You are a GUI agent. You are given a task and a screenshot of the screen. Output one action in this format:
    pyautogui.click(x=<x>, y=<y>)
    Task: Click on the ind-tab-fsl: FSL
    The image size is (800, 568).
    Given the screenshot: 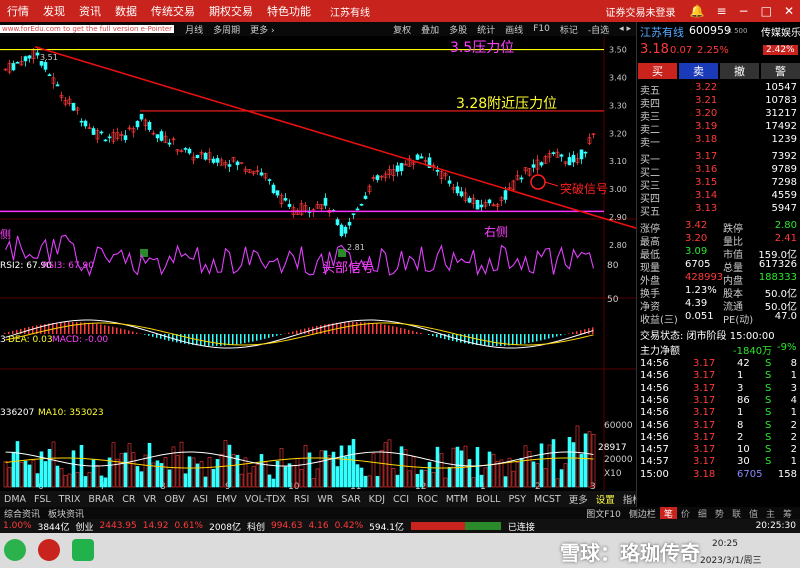 What is the action you would take?
    pyautogui.click(x=42, y=499)
    